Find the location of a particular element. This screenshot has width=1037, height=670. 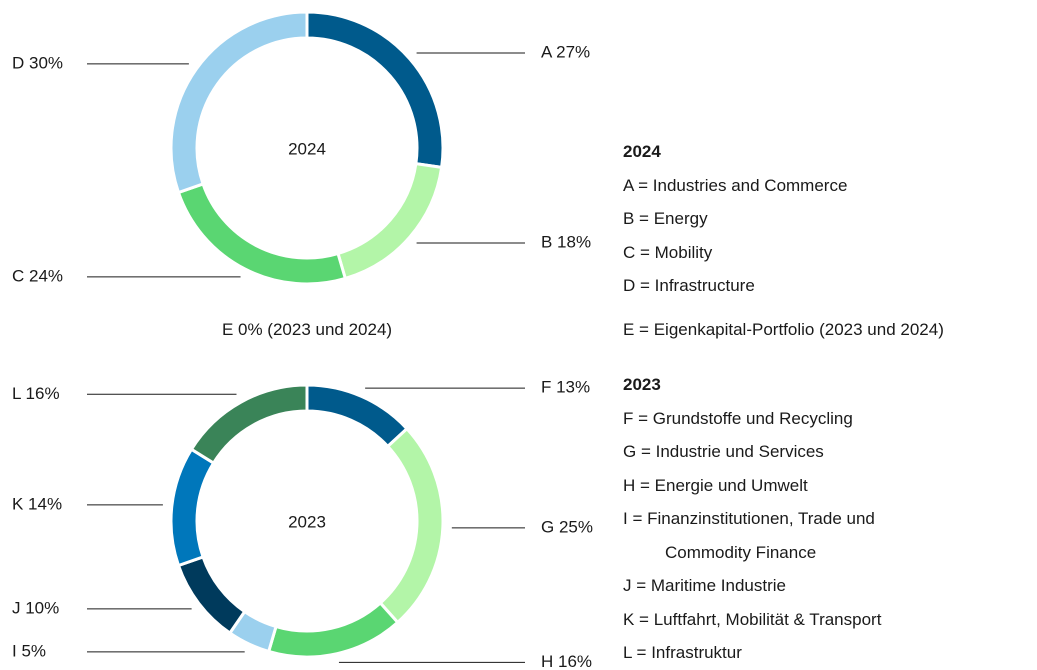

data-label: H 16% is located at coordinates (566, 660).